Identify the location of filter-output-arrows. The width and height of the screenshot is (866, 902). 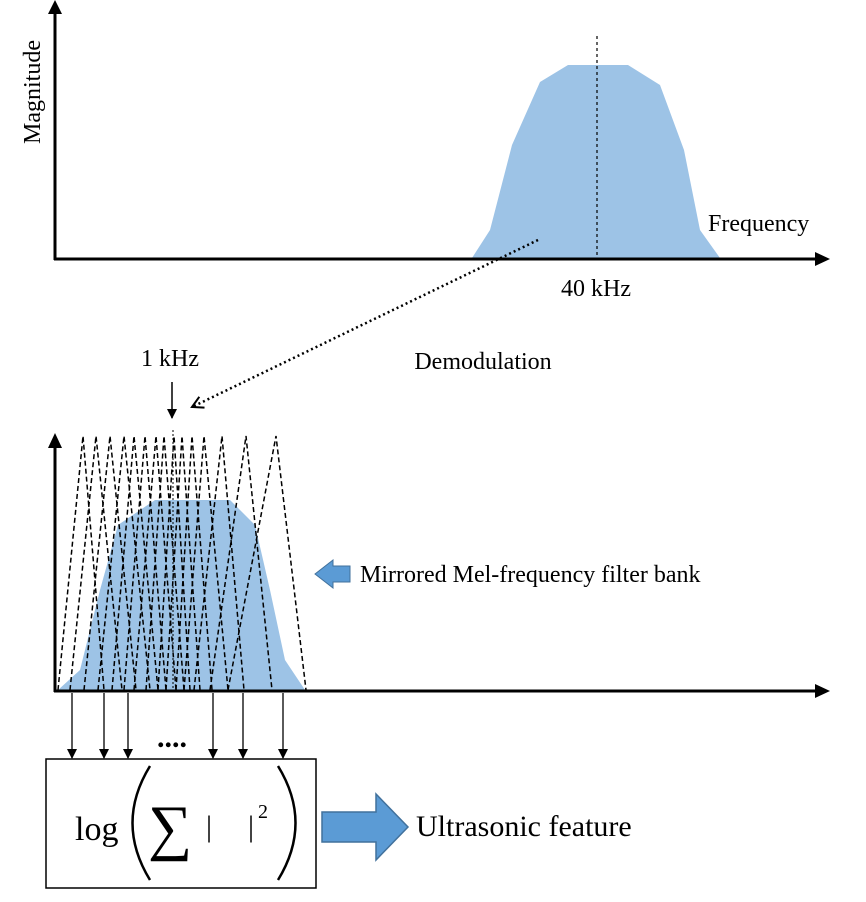
(177, 726).